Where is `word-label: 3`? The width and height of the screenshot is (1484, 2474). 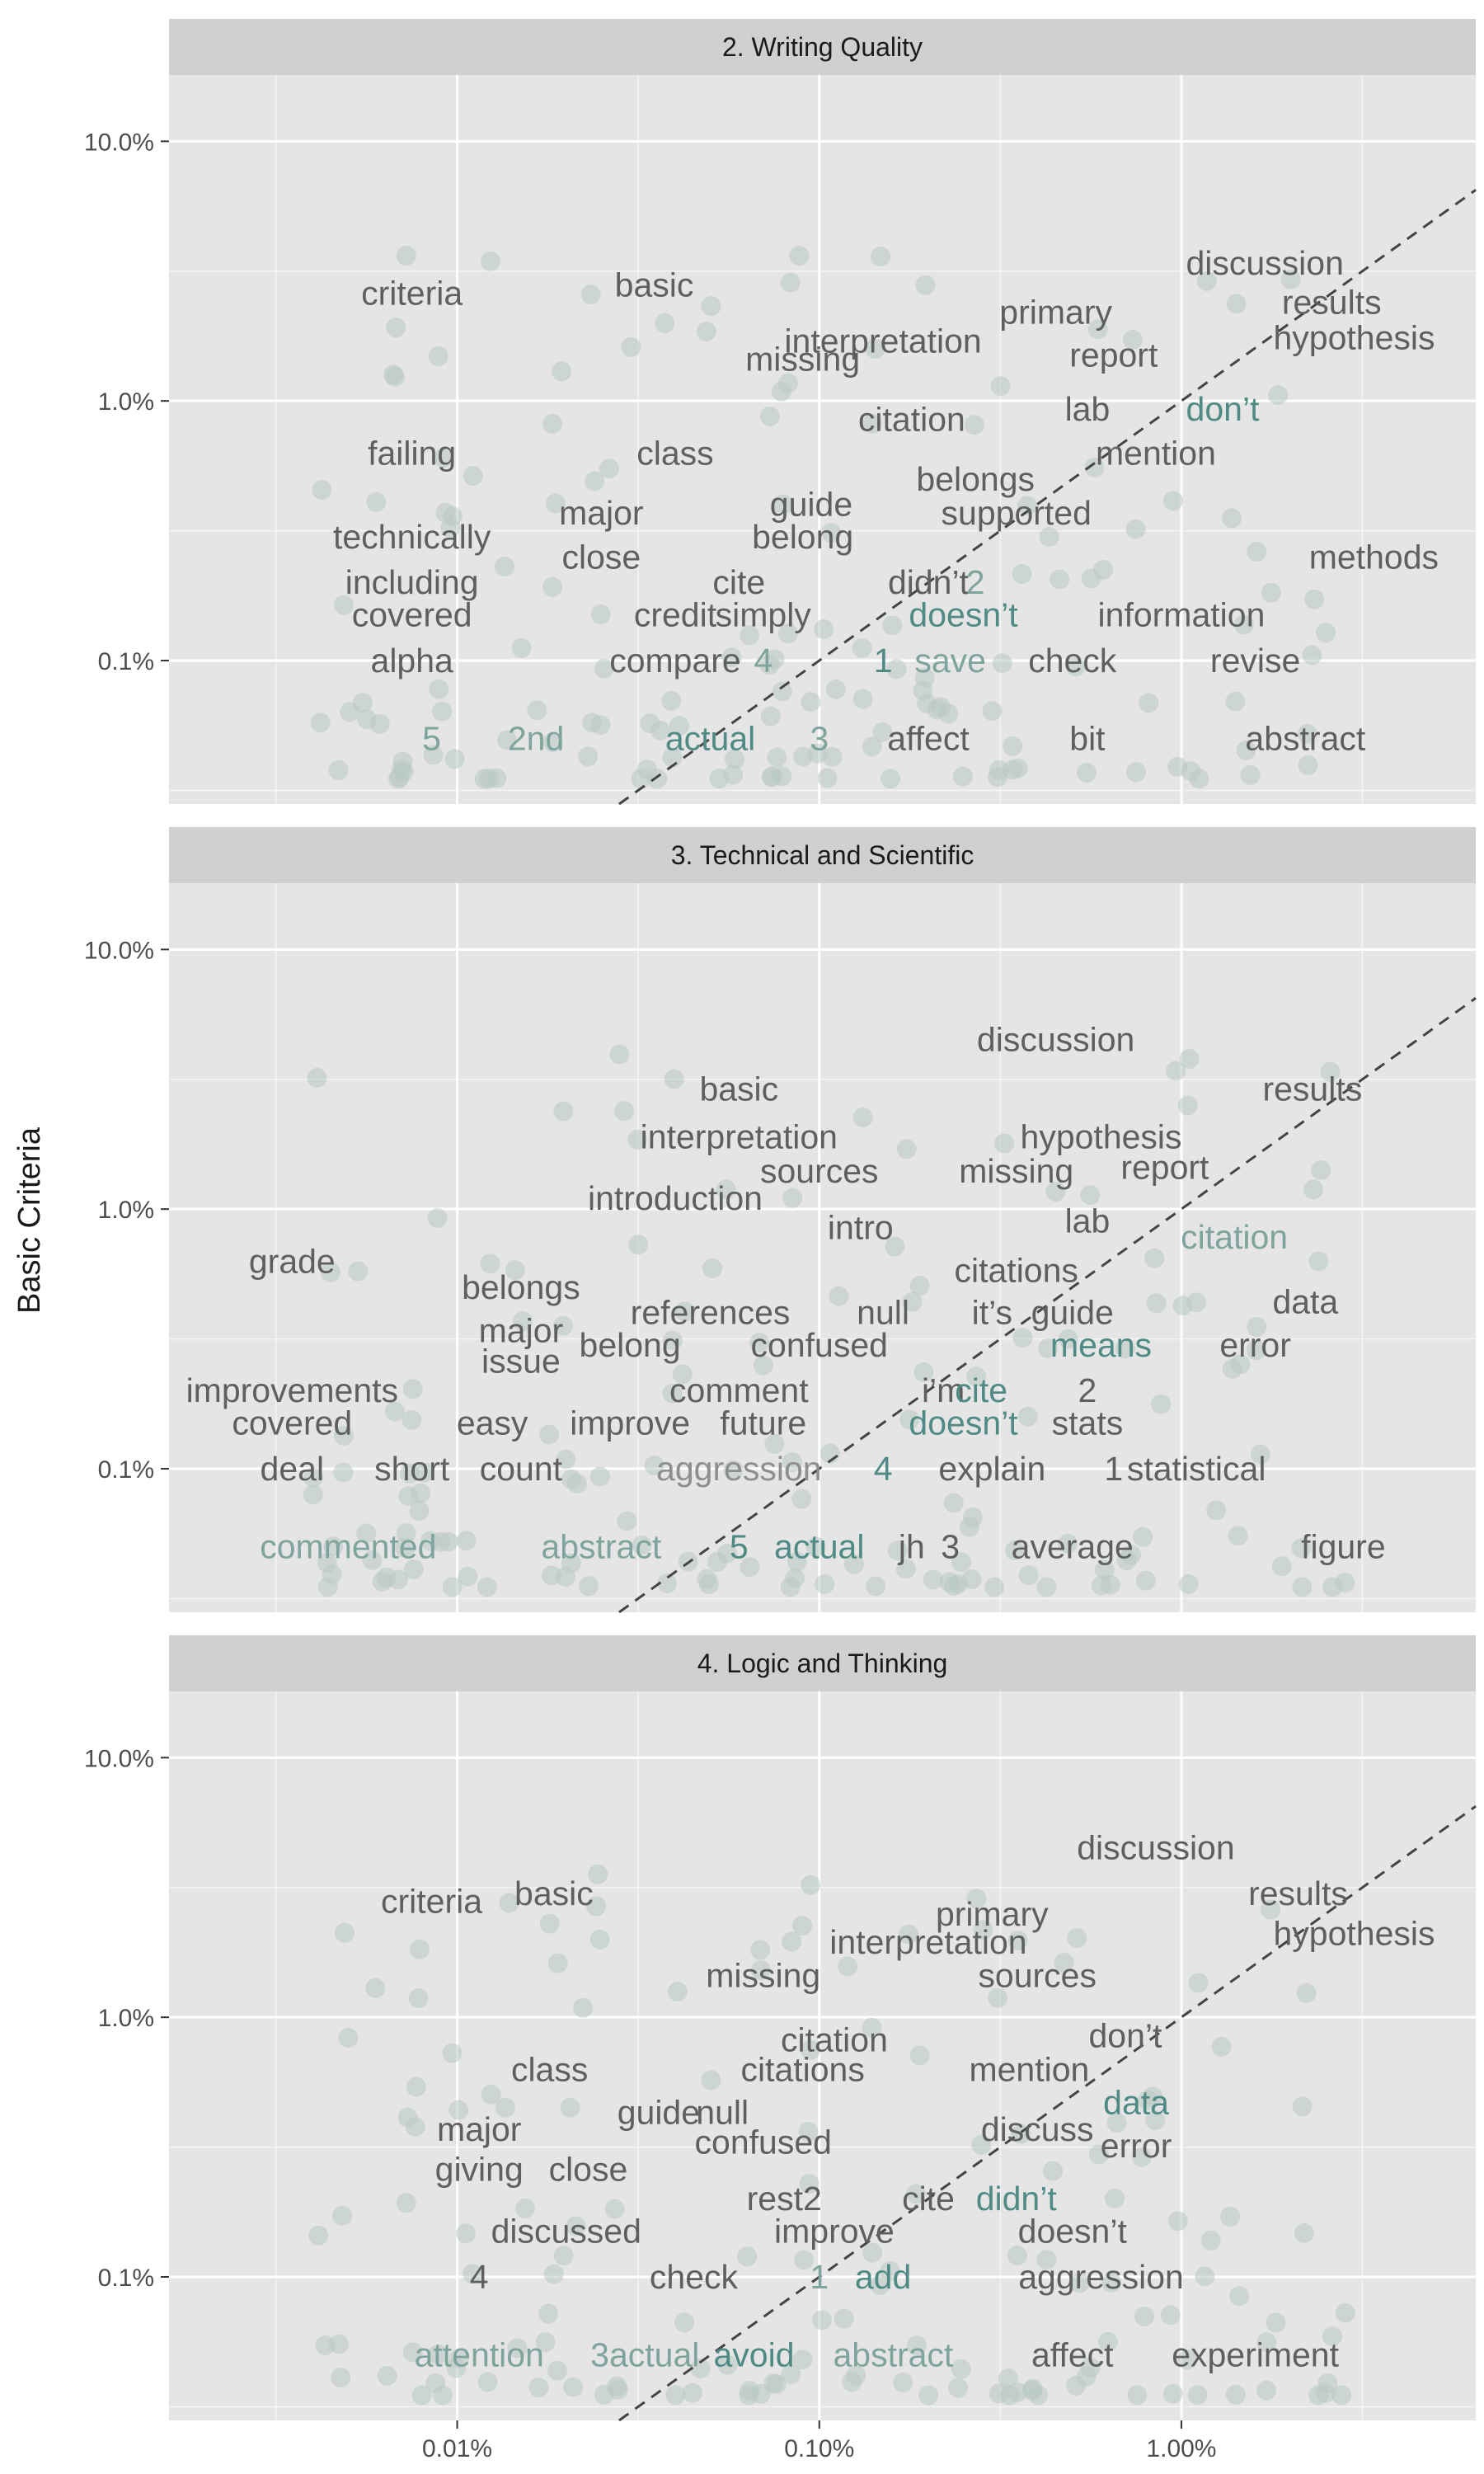 word-label: 3 is located at coordinates (950, 1547).